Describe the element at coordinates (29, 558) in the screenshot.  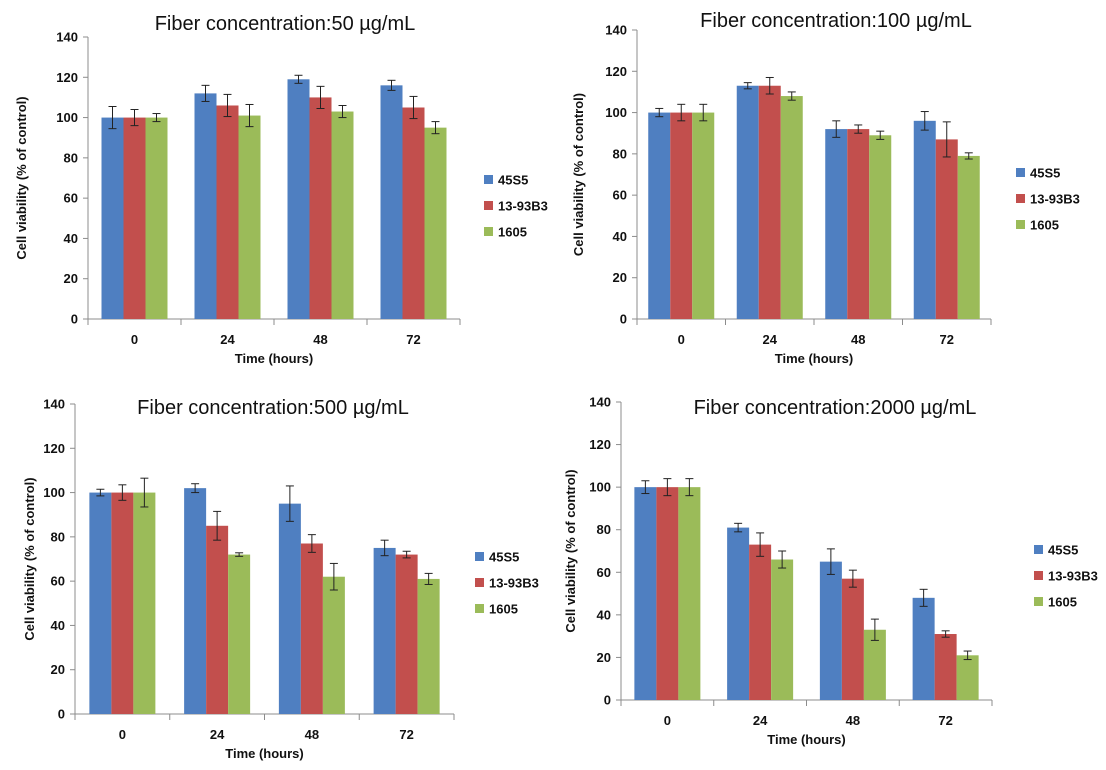
I see `y-axis-label: Cell viability (% of control)` at that location.